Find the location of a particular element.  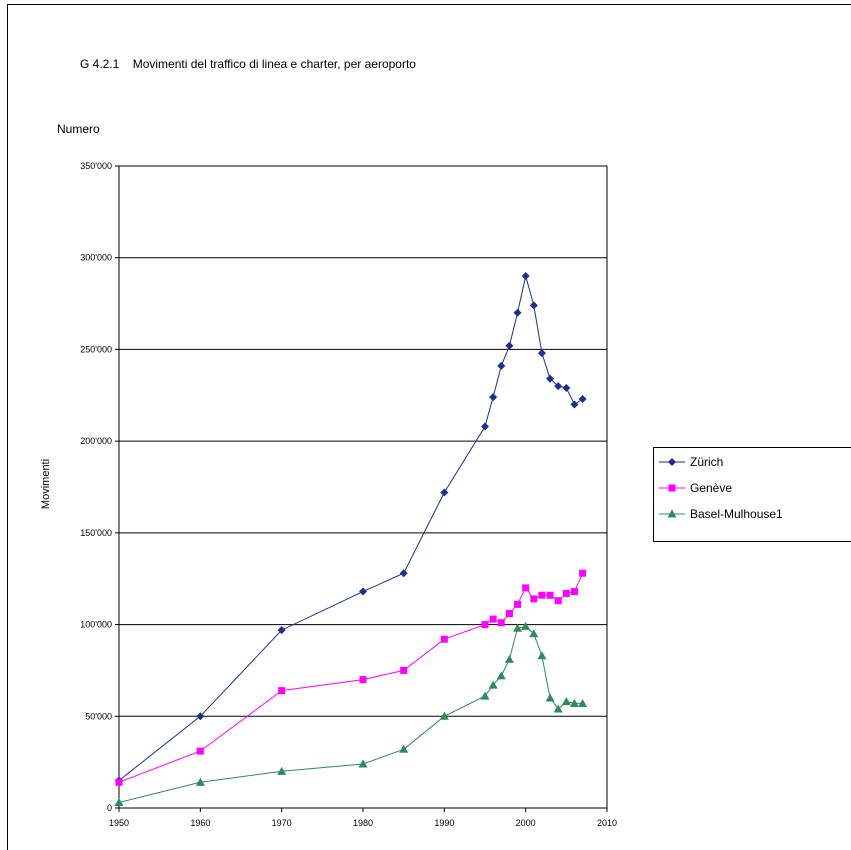

x-tick-label: 1950 is located at coordinates (119, 823).